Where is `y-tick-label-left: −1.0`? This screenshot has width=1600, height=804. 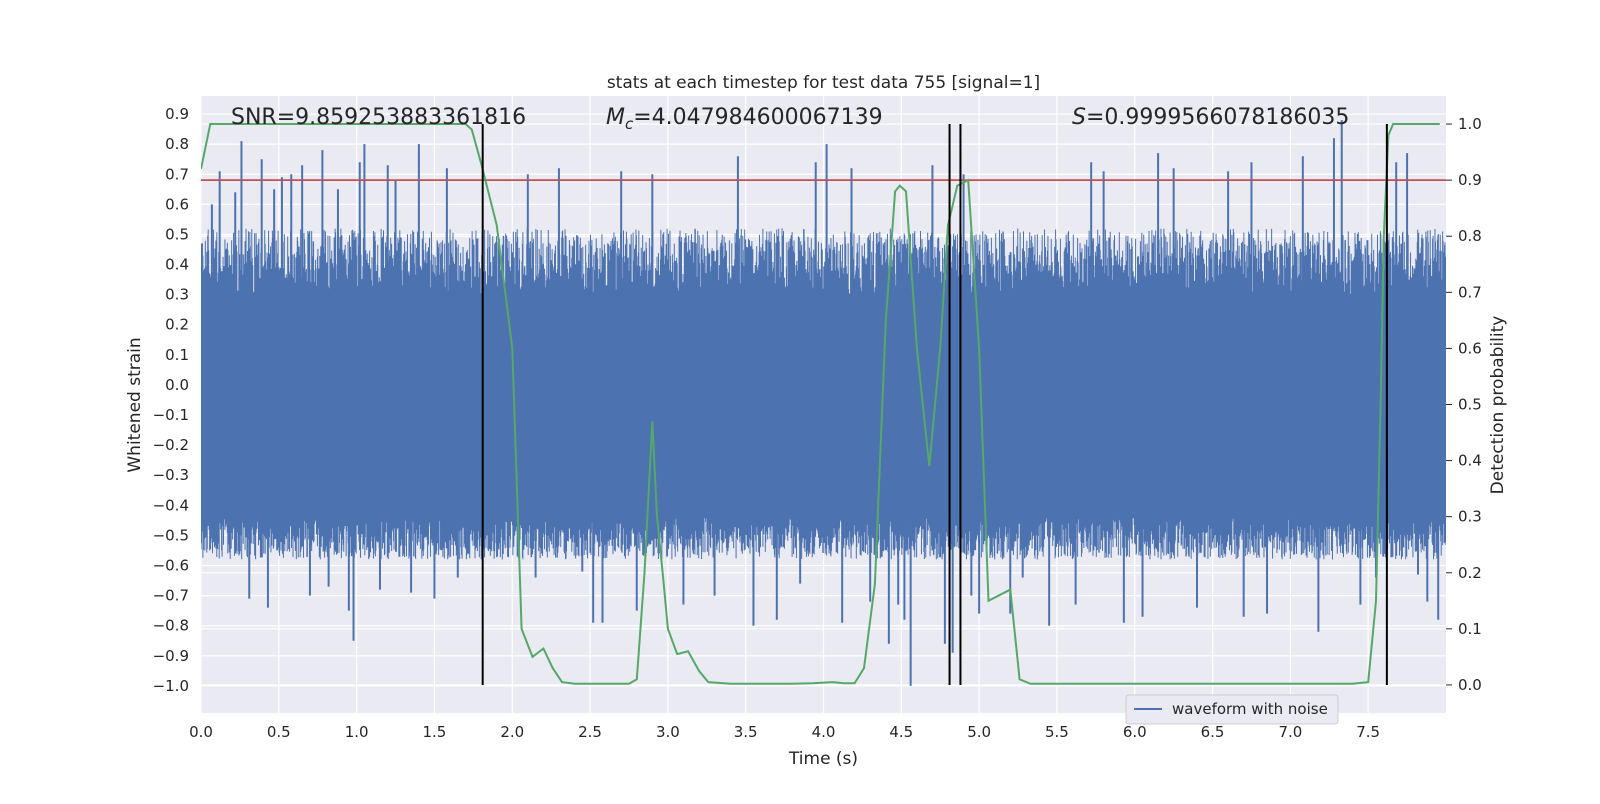 y-tick-label-left: −1.0 is located at coordinates (171, 686).